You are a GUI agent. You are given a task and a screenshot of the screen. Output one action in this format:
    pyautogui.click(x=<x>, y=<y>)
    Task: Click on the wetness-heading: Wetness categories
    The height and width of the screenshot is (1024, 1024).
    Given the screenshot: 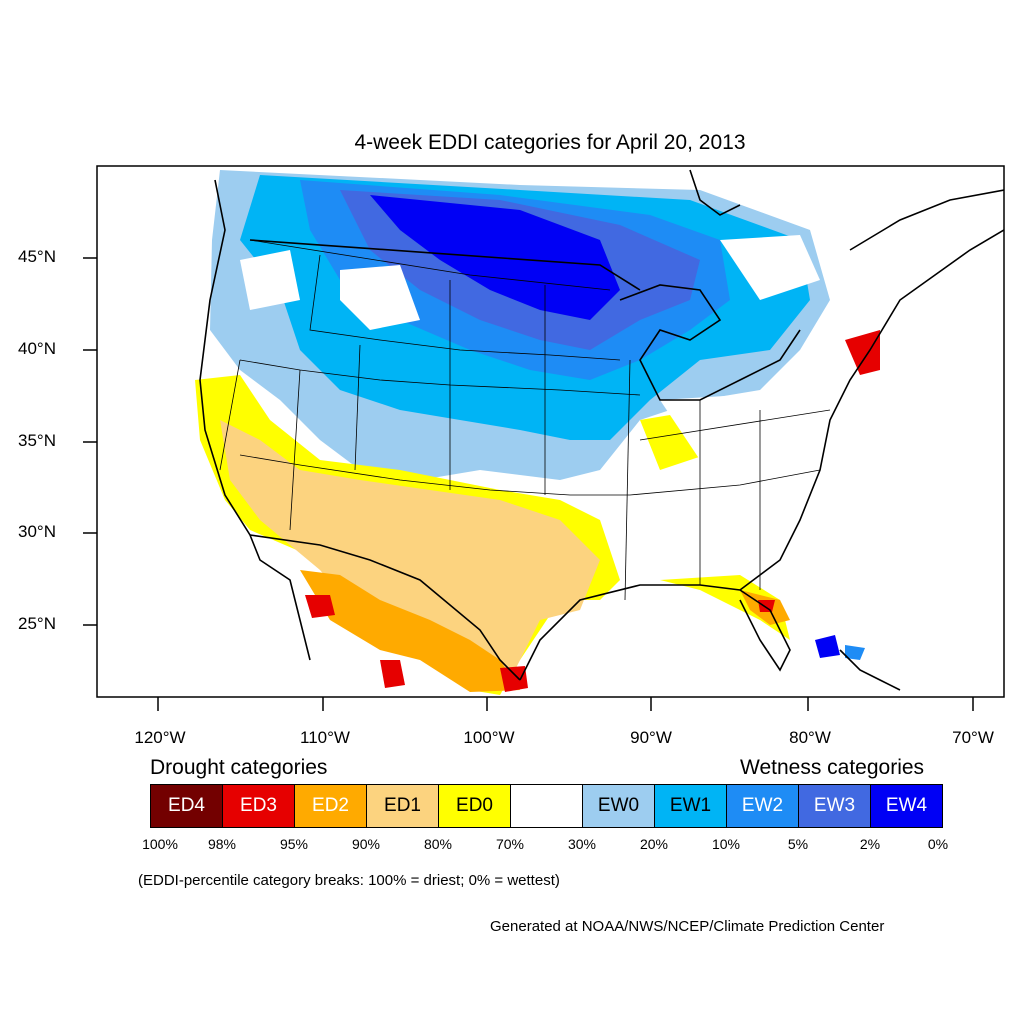 What is the action you would take?
    pyautogui.click(x=832, y=767)
    